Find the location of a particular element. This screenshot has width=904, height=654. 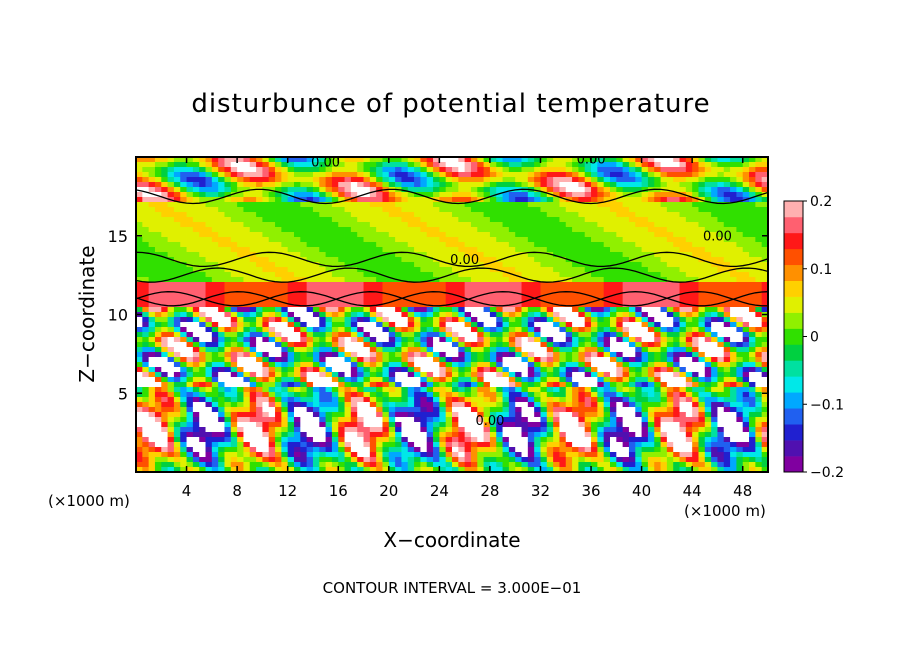

y-tick-label: 15 is located at coordinates (118, 236).